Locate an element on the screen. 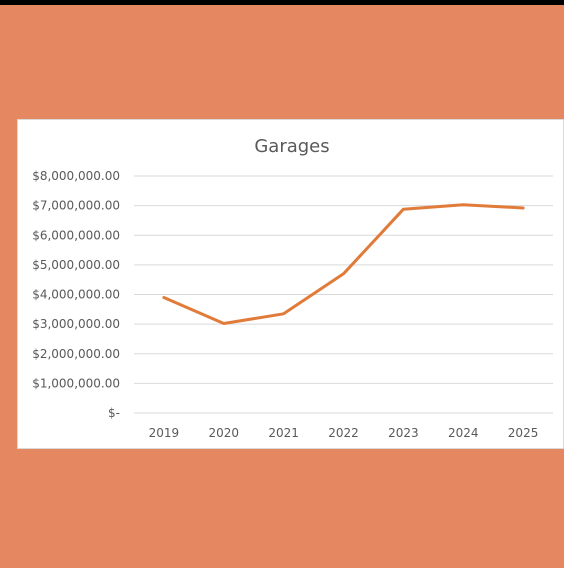 Image resolution: width=564 pixels, height=568 pixels. y-tick-label: $2,000,000.00 is located at coordinates (76, 354).